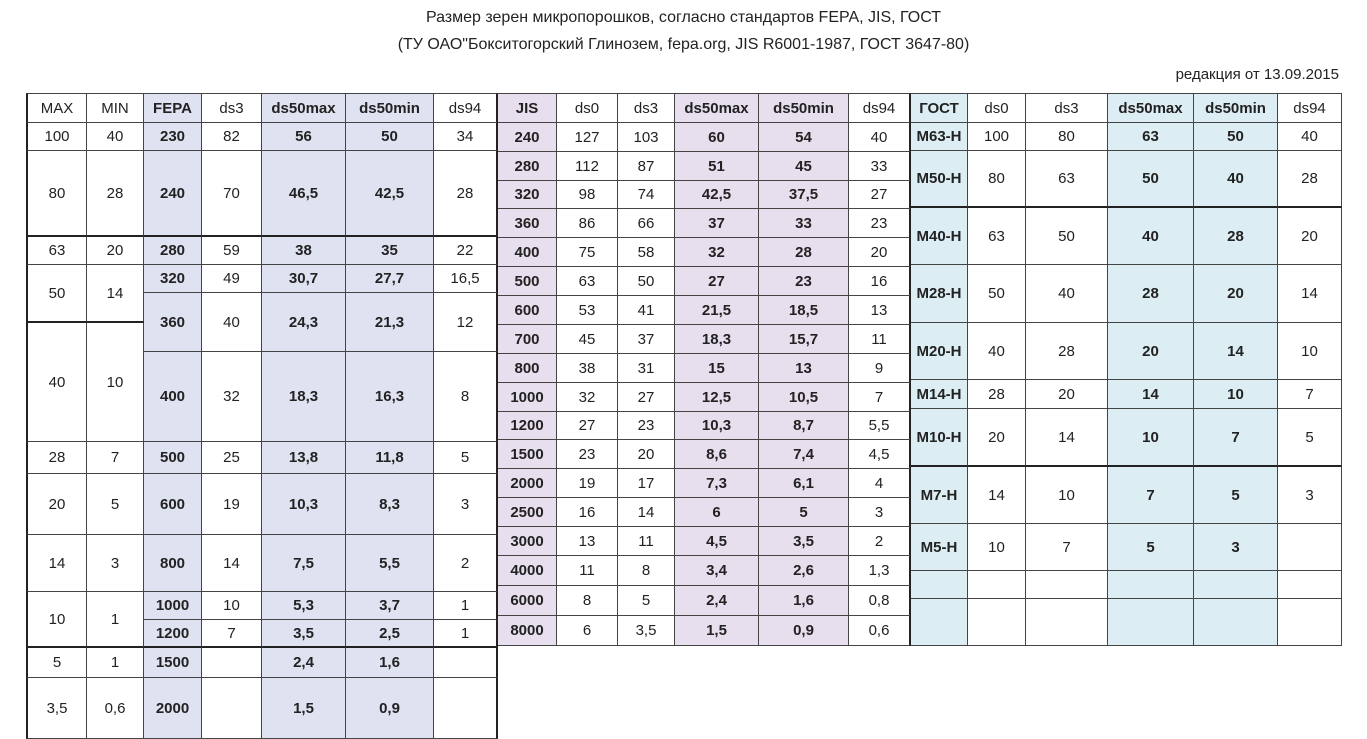  I want to click on jis-ds94: 13, so click(880, 310).